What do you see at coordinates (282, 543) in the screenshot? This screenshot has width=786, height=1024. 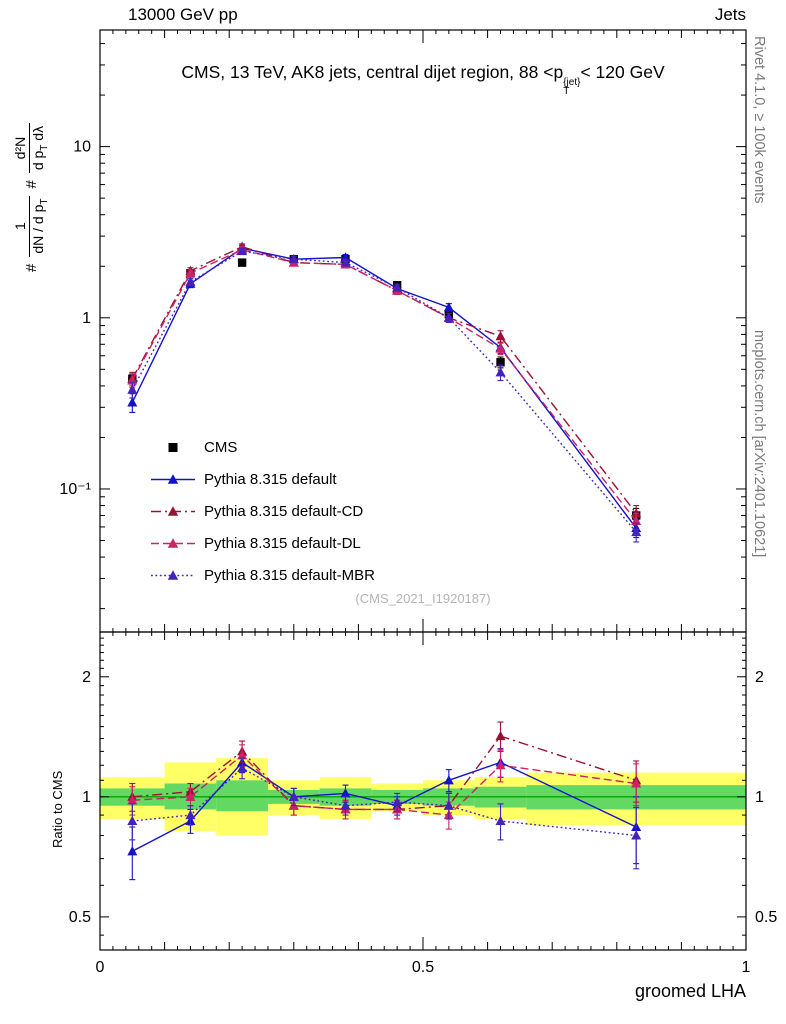 I see `legend-label: Pythia 8.315 default-DL` at bounding box center [282, 543].